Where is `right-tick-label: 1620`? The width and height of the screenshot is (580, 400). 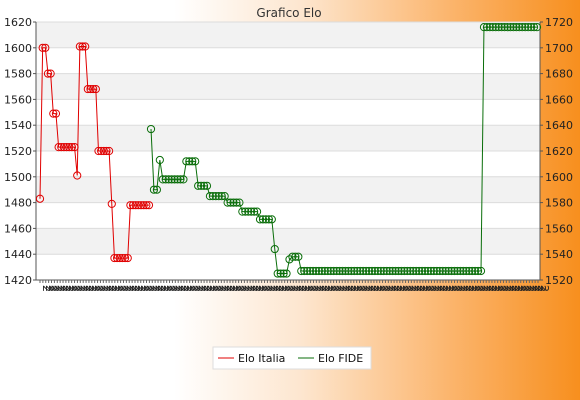 right-tick-label: 1620 is located at coordinates (559, 151).